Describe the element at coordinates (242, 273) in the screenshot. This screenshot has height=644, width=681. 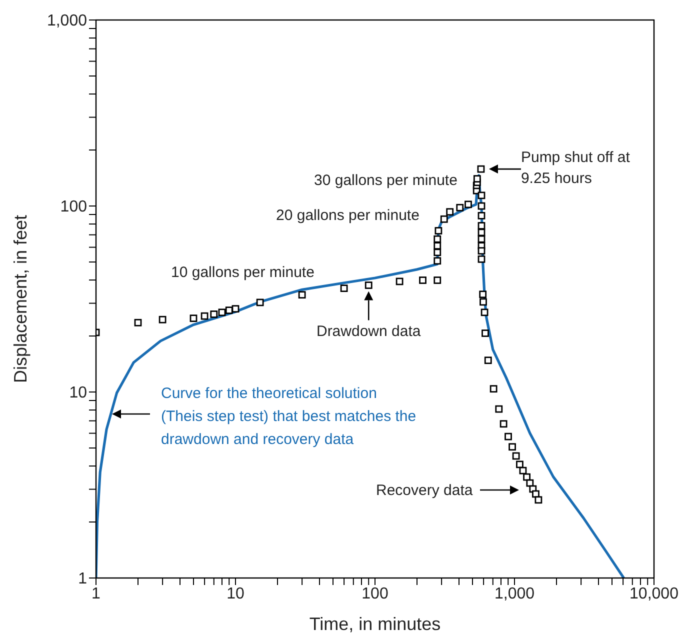
I see `annotation: 10 gallons per minute` at that location.